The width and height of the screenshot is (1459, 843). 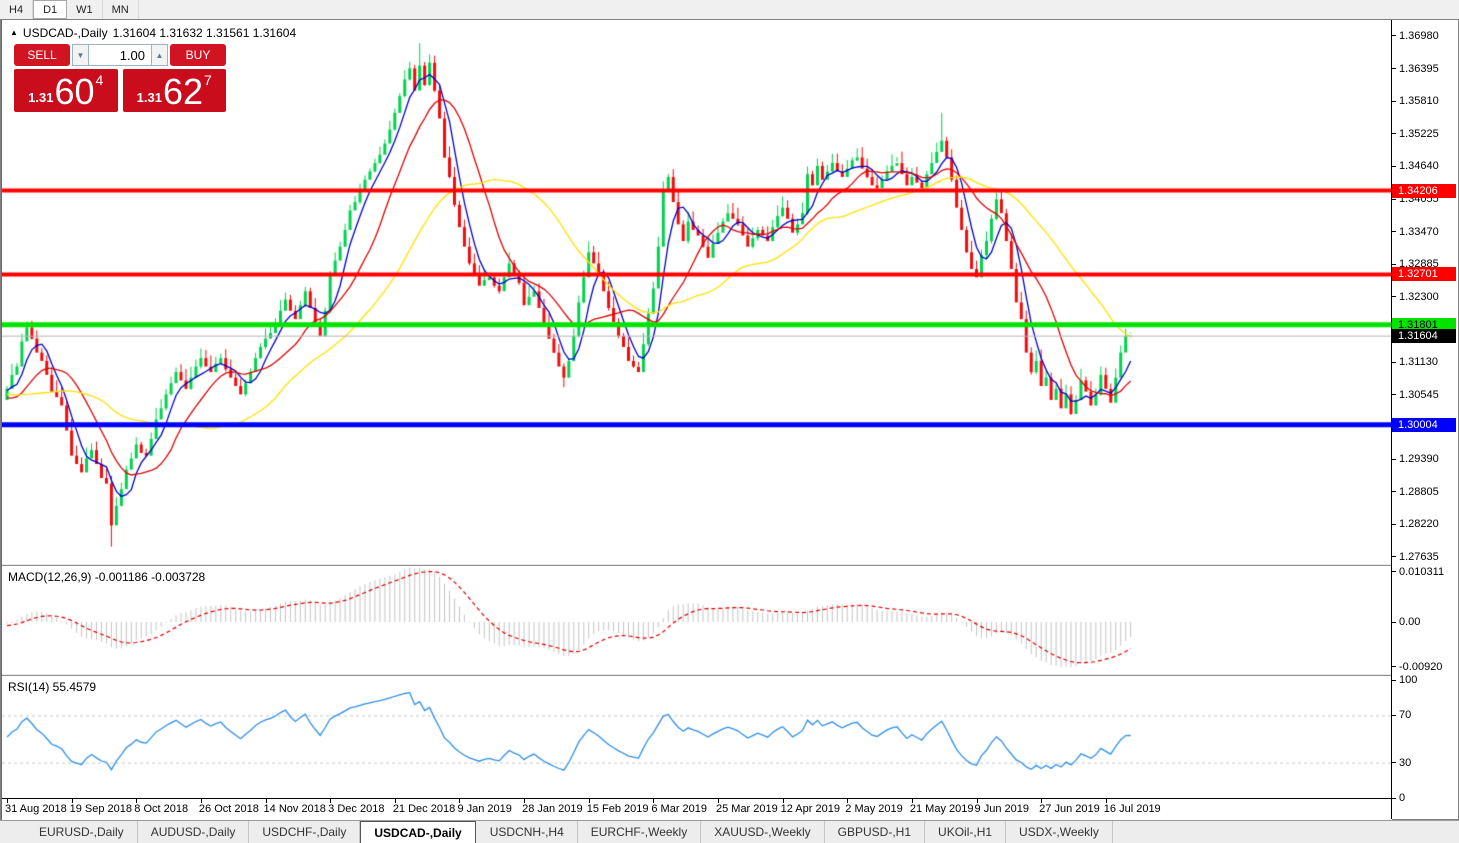 What do you see at coordinates (527, 832) in the screenshot?
I see `chart-tab-usdcnh-h4: USDCNH-,H4` at bounding box center [527, 832].